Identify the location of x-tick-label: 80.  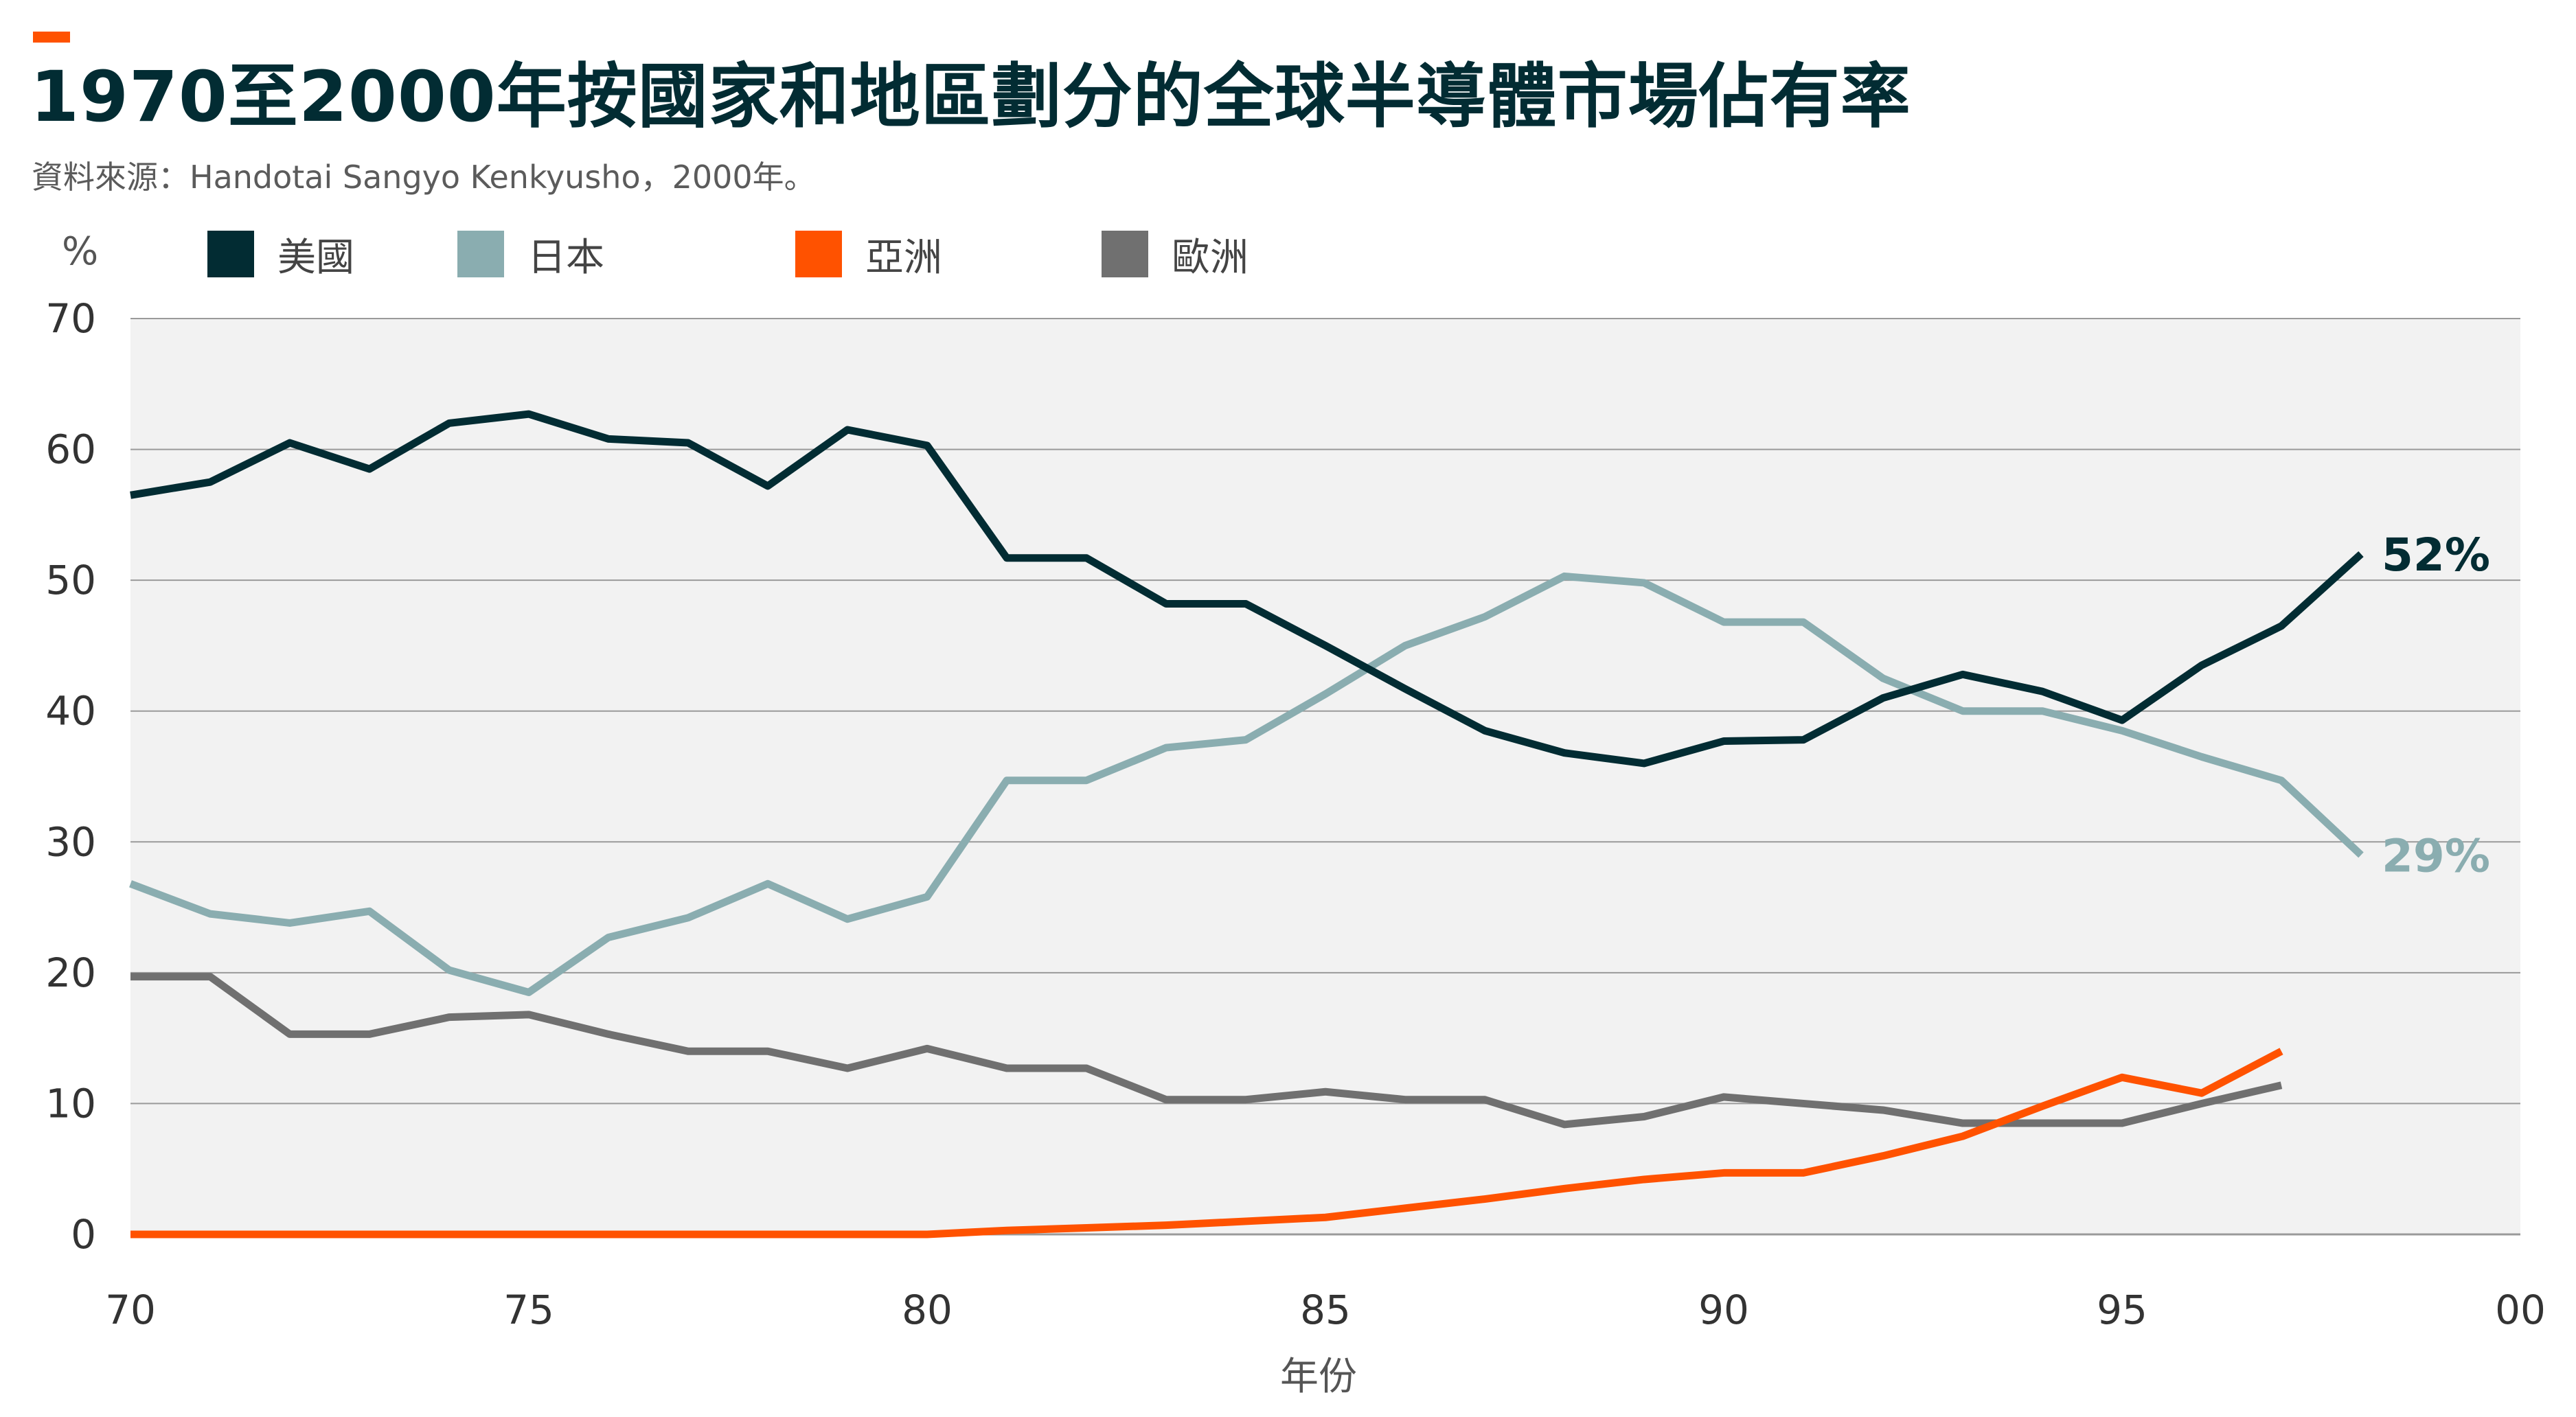
(927, 1310).